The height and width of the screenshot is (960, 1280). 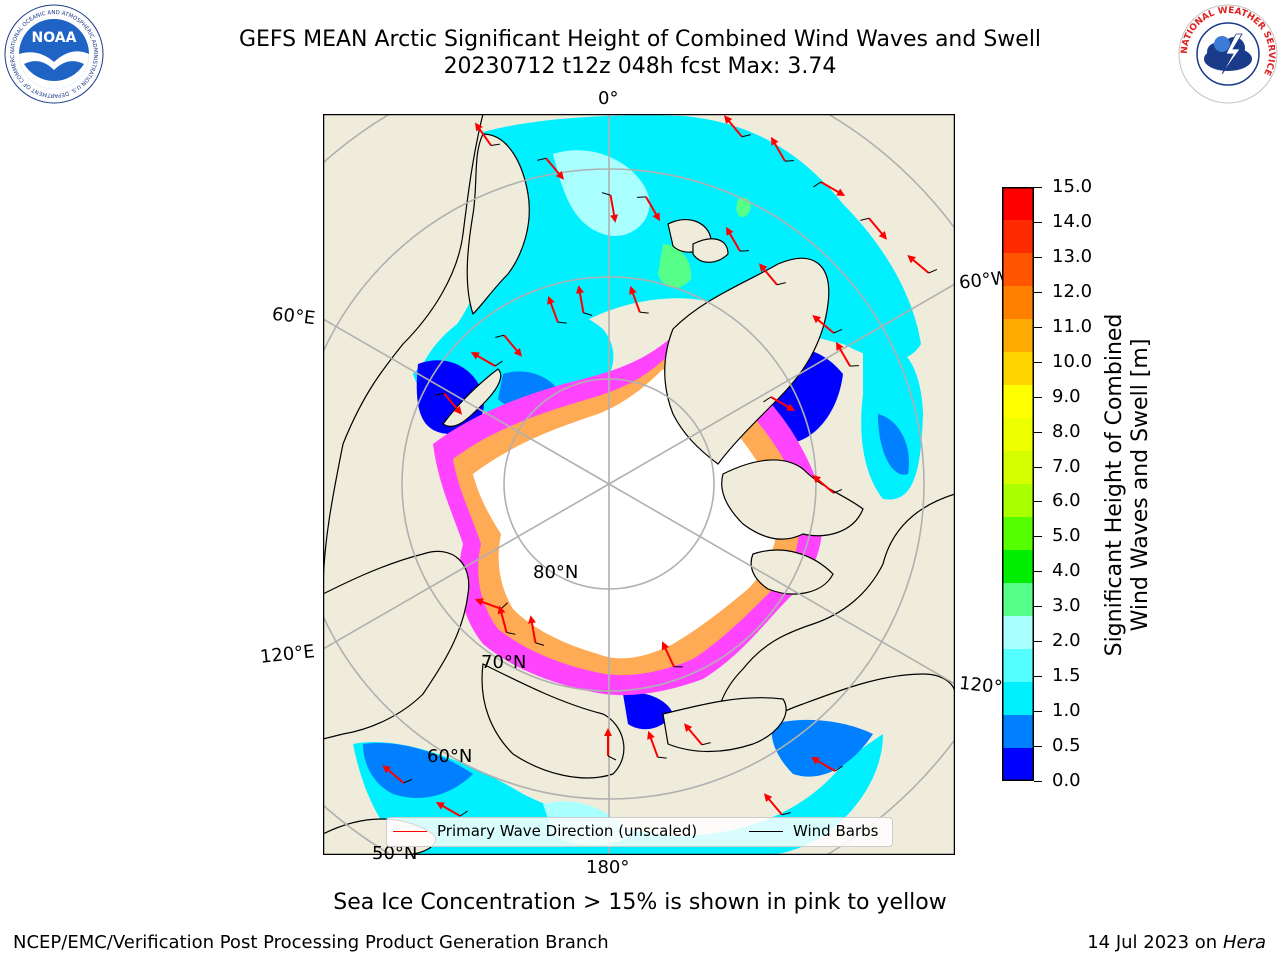 I want to click on lat-label-60n: 60°N, so click(x=449, y=756).